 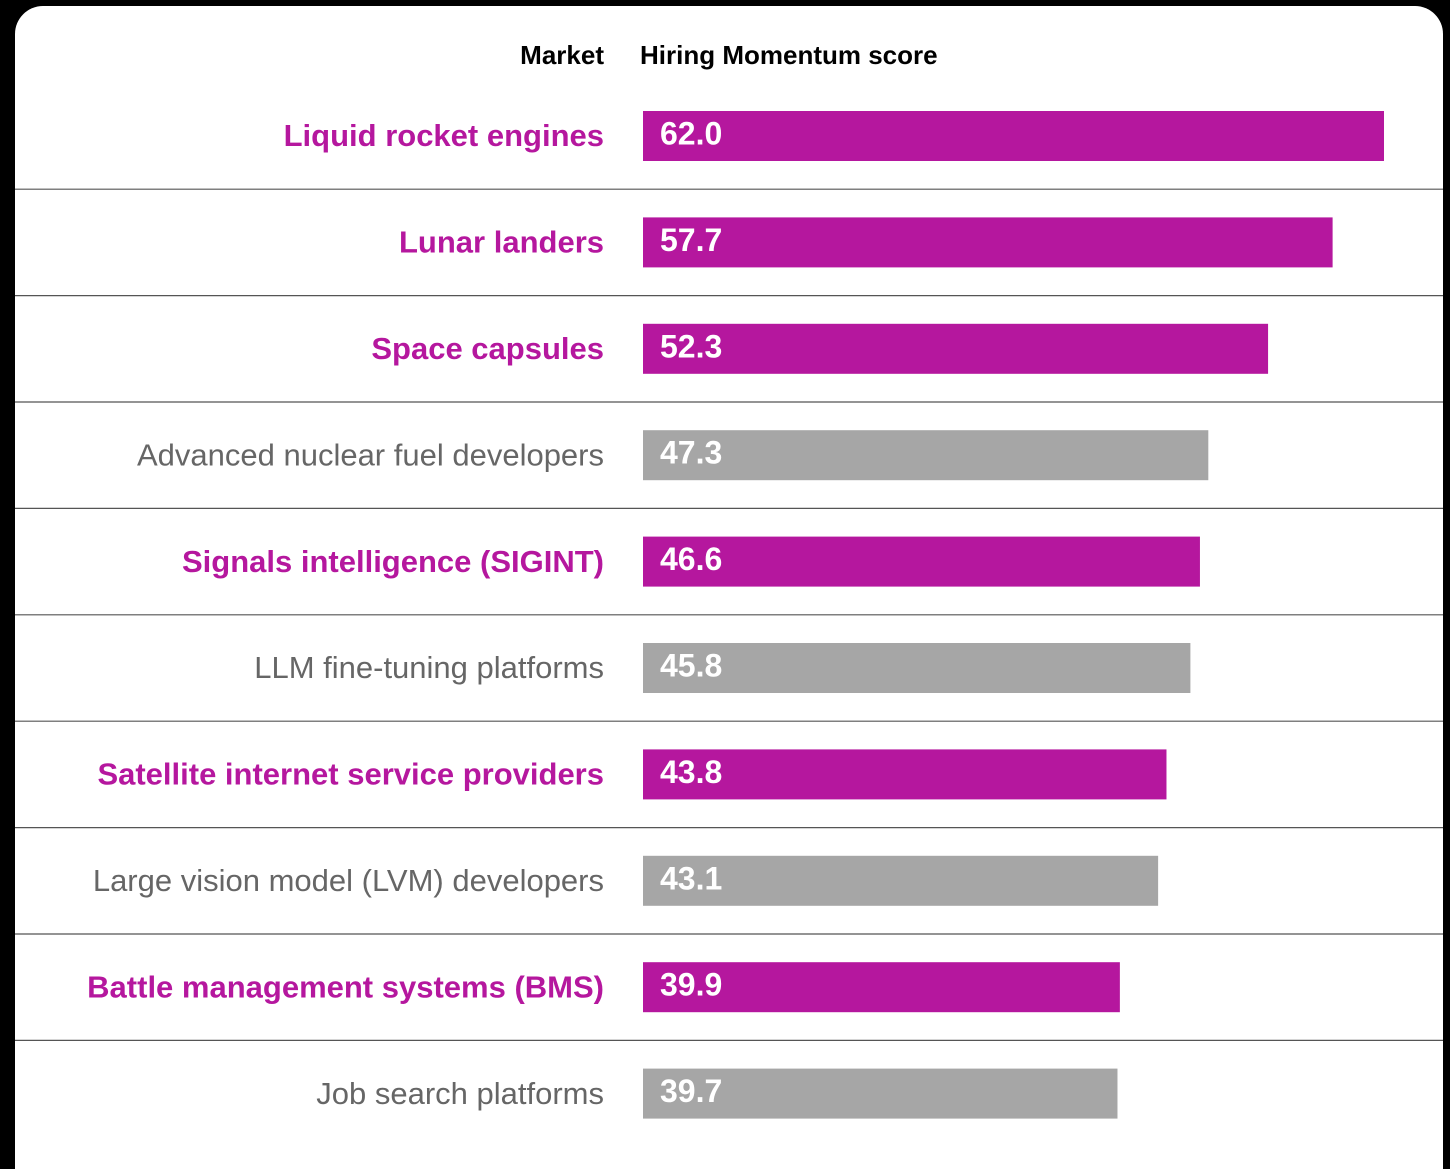 I want to click on category-label: Advanced nuclear fuel developers, so click(x=370, y=454).